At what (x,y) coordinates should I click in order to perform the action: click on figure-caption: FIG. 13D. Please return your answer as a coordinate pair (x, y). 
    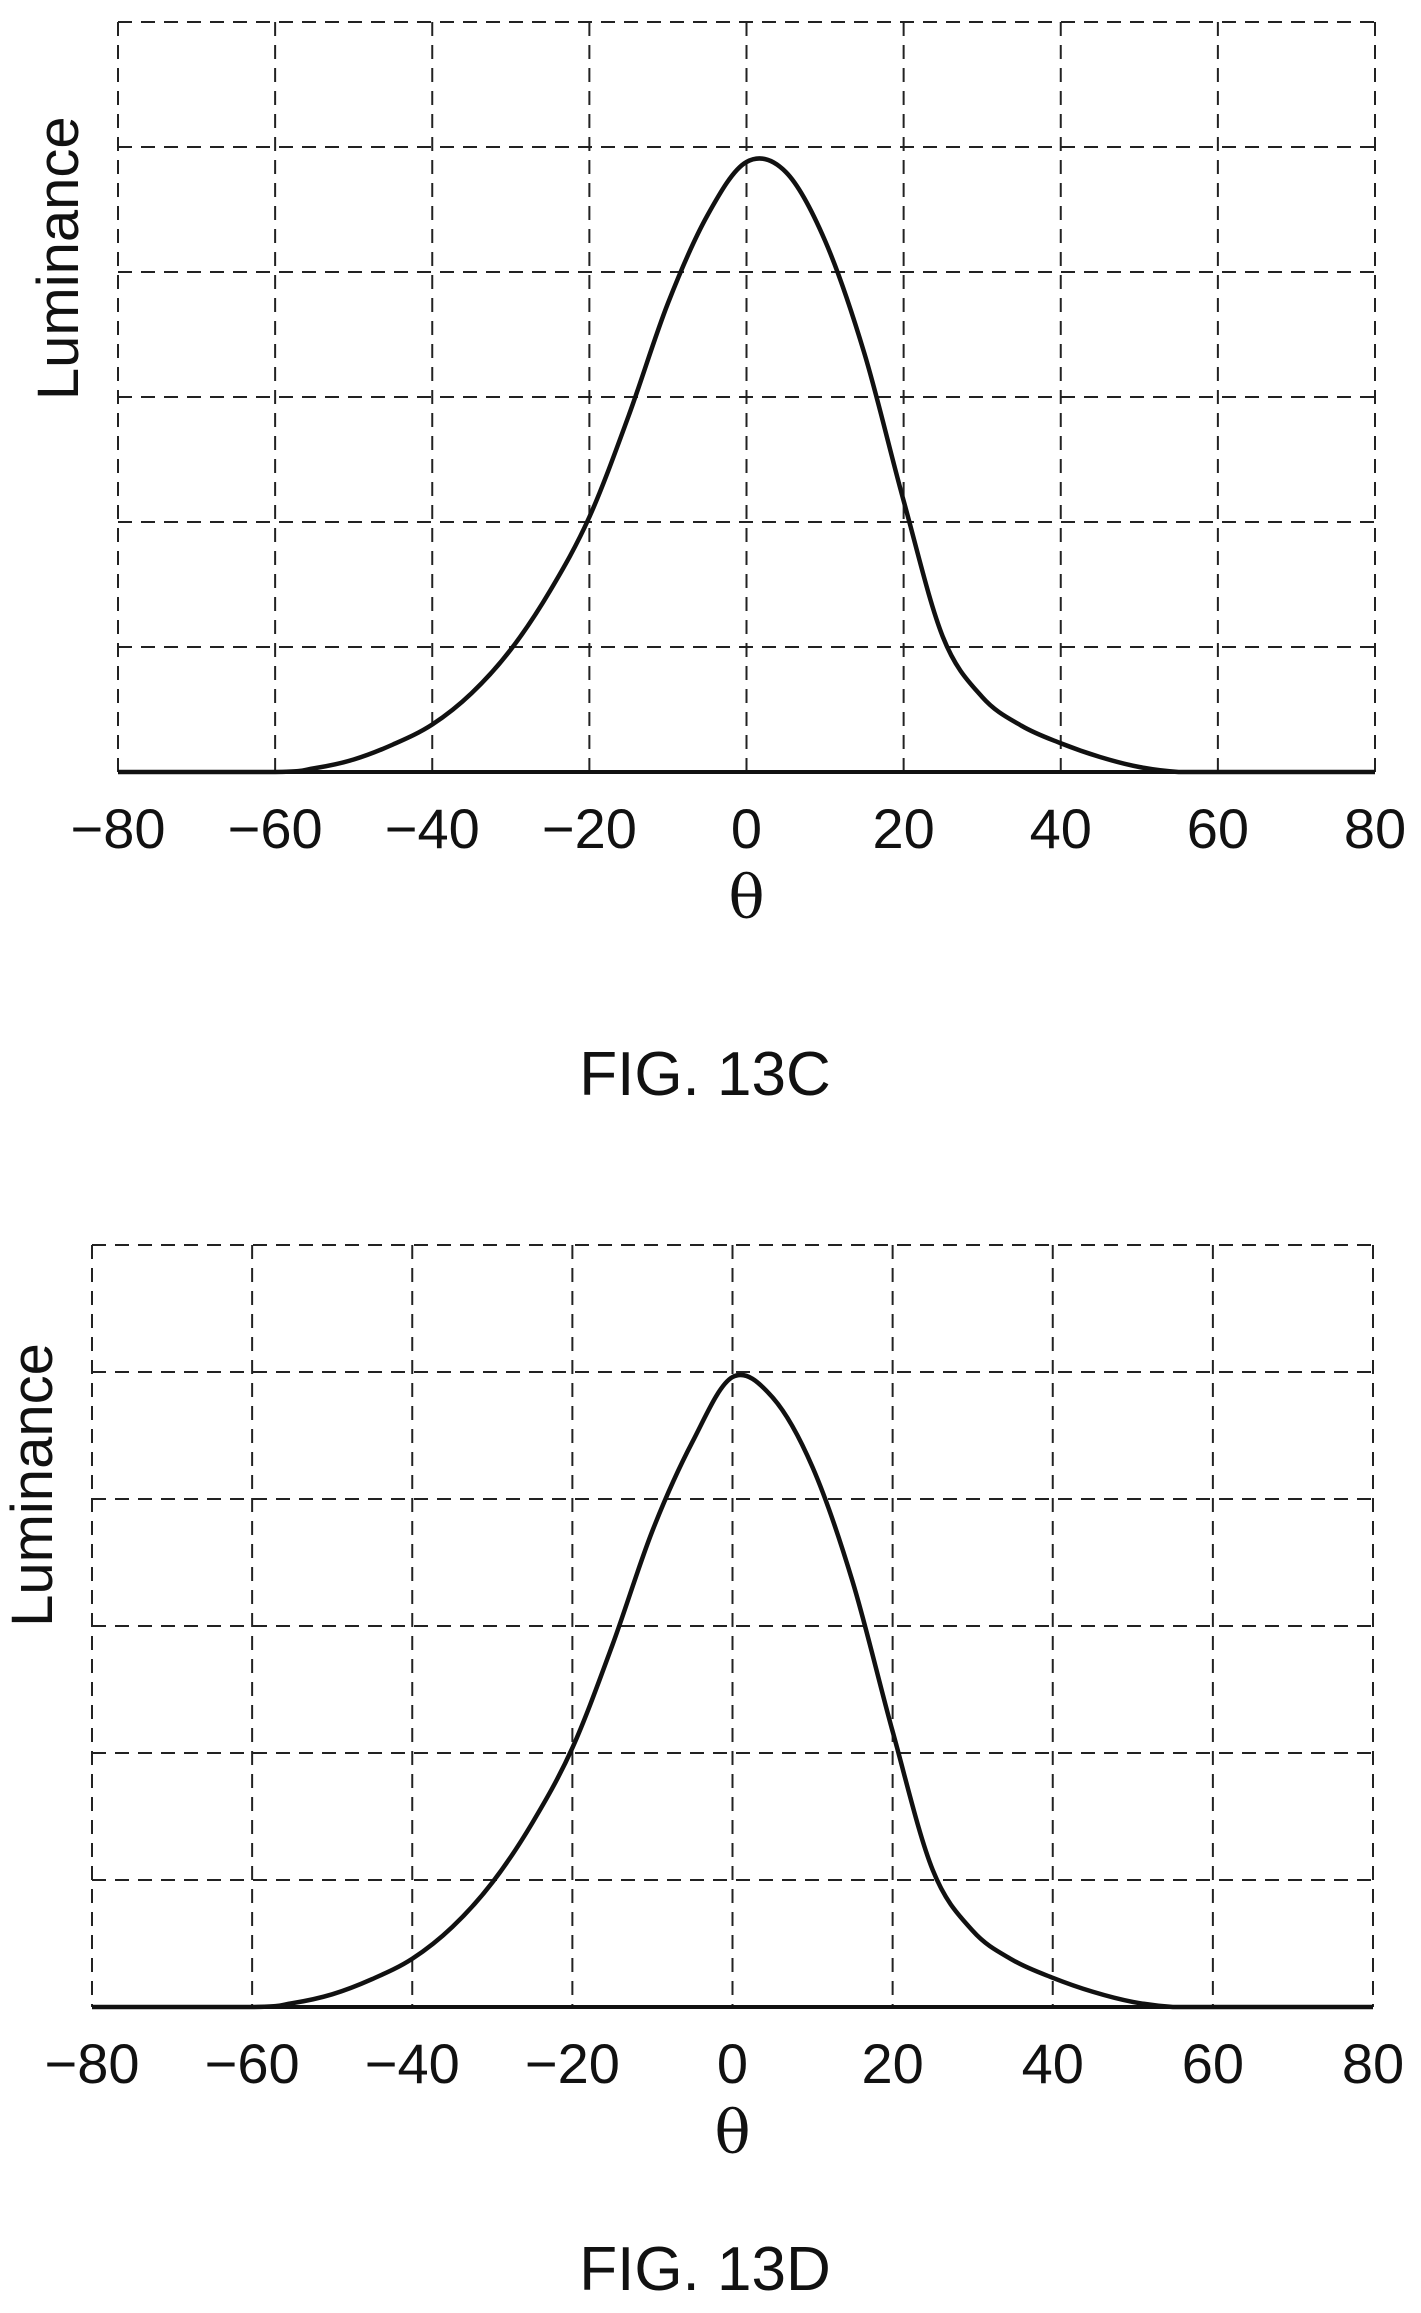
    Looking at the image, I should click on (705, 2269).